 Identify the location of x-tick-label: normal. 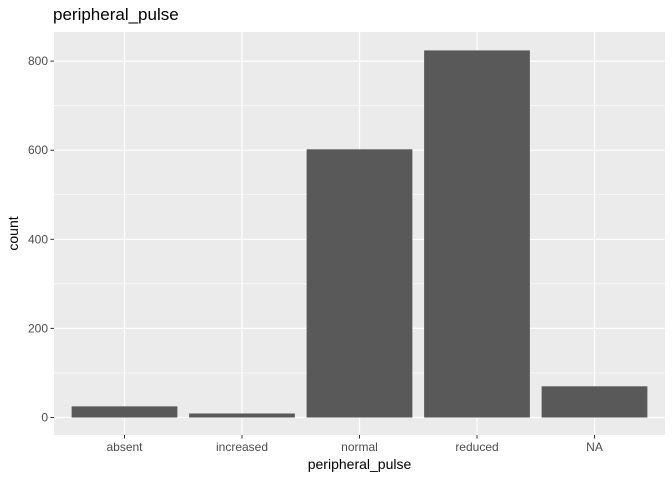
(359, 447).